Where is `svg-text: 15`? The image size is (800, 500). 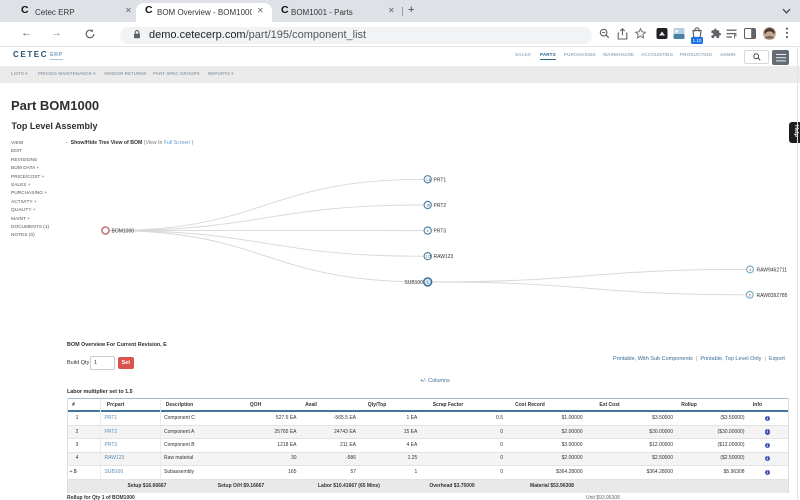 svg-text: 15 is located at coordinates (428, 206).